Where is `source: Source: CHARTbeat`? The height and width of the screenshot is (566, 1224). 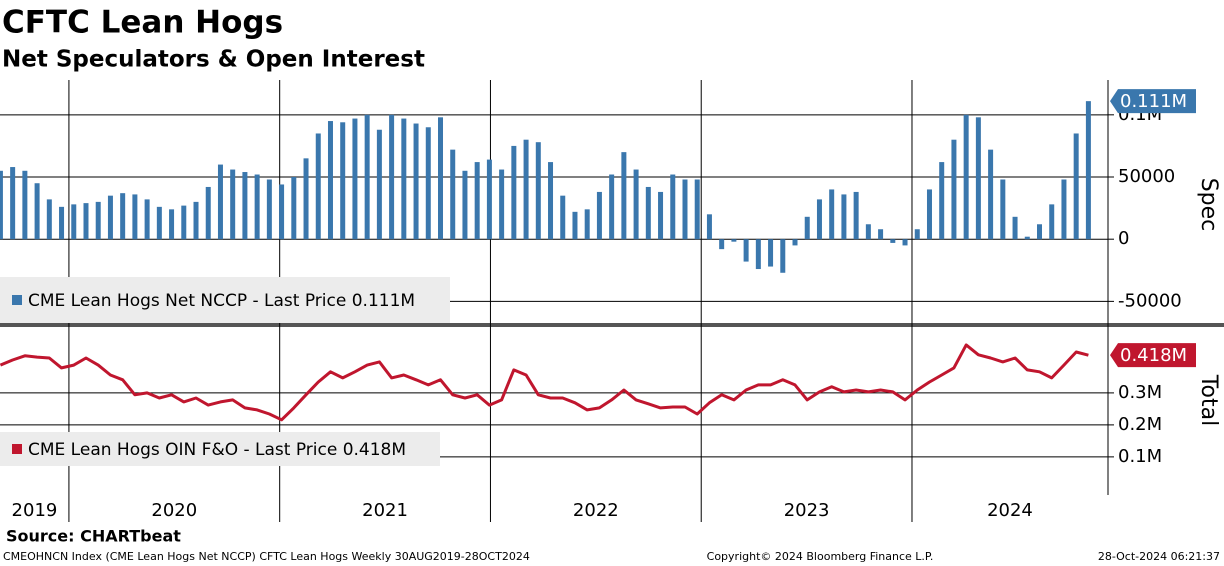 source: Source: CHARTbeat is located at coordinates (93, 536).